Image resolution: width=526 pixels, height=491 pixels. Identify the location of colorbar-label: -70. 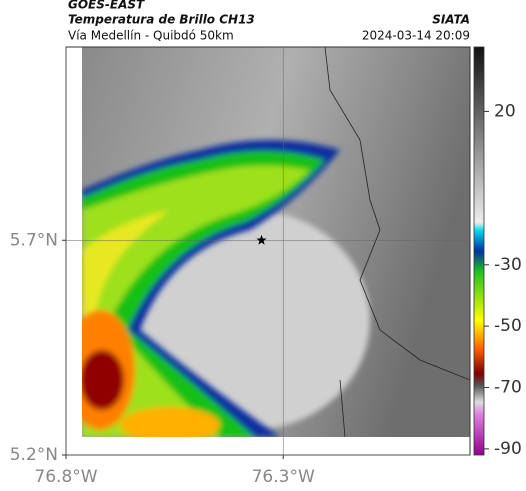
(508, 388).